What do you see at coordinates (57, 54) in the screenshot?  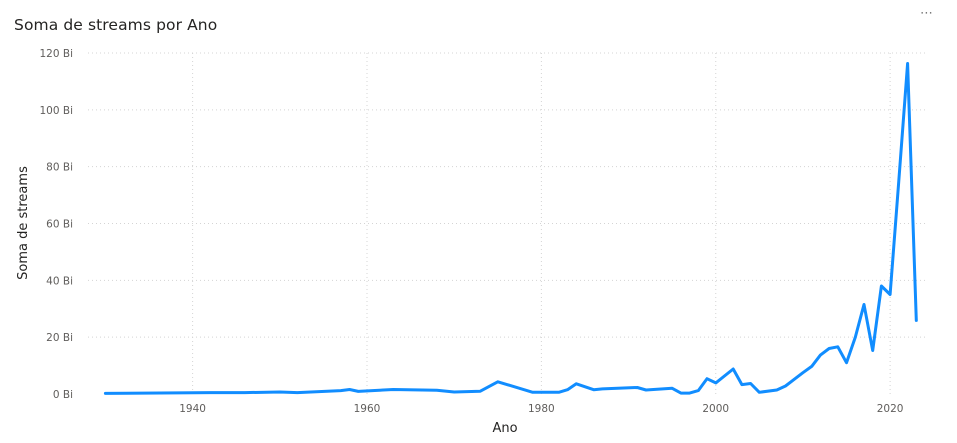 I see `y-tick-label: 120 Bi` at bounding box center [57, 54].